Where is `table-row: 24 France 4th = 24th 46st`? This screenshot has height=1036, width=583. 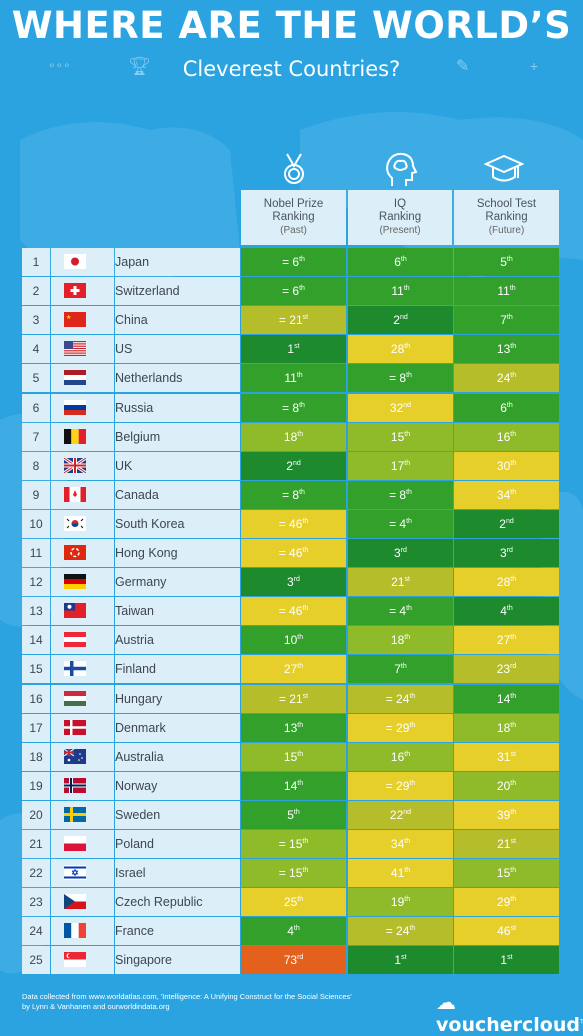
table-row: 24 France 4th = 24th 46st is located at coordinates (290, 931).